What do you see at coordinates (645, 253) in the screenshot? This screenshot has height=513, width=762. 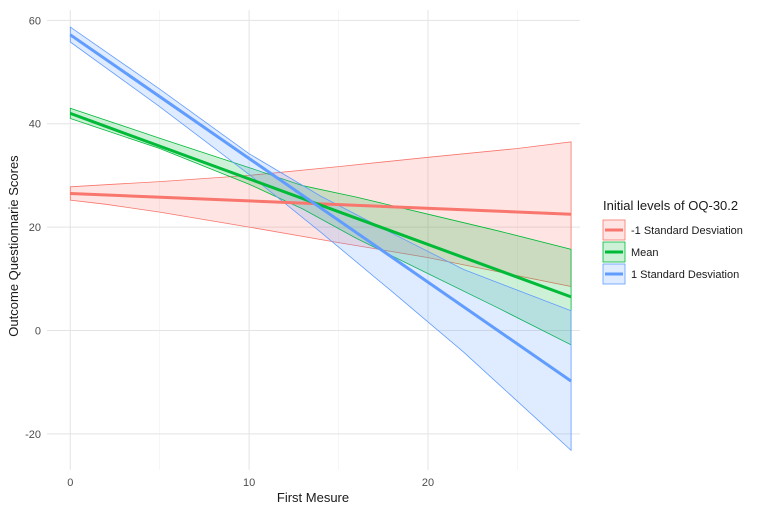 I see `legend-label-mean: Mean` at bounding box center [645, 253].